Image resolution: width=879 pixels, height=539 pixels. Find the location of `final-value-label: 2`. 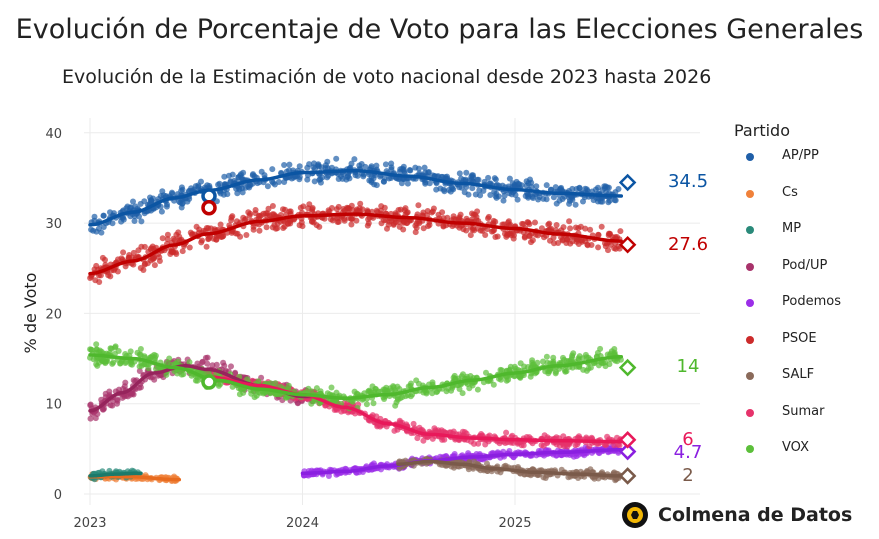

final-value-label: 2 is located at coordinates (687, 475).